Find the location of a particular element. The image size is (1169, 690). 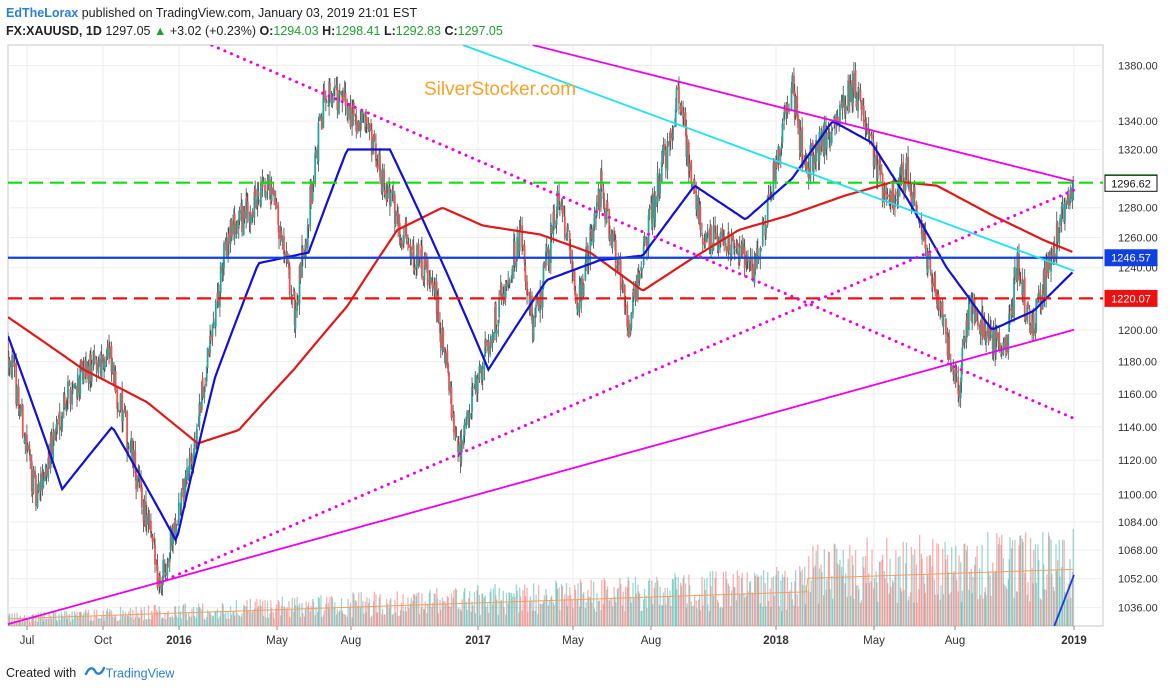

tradingview-brand: TradingView is located at coordinates (140, 673).